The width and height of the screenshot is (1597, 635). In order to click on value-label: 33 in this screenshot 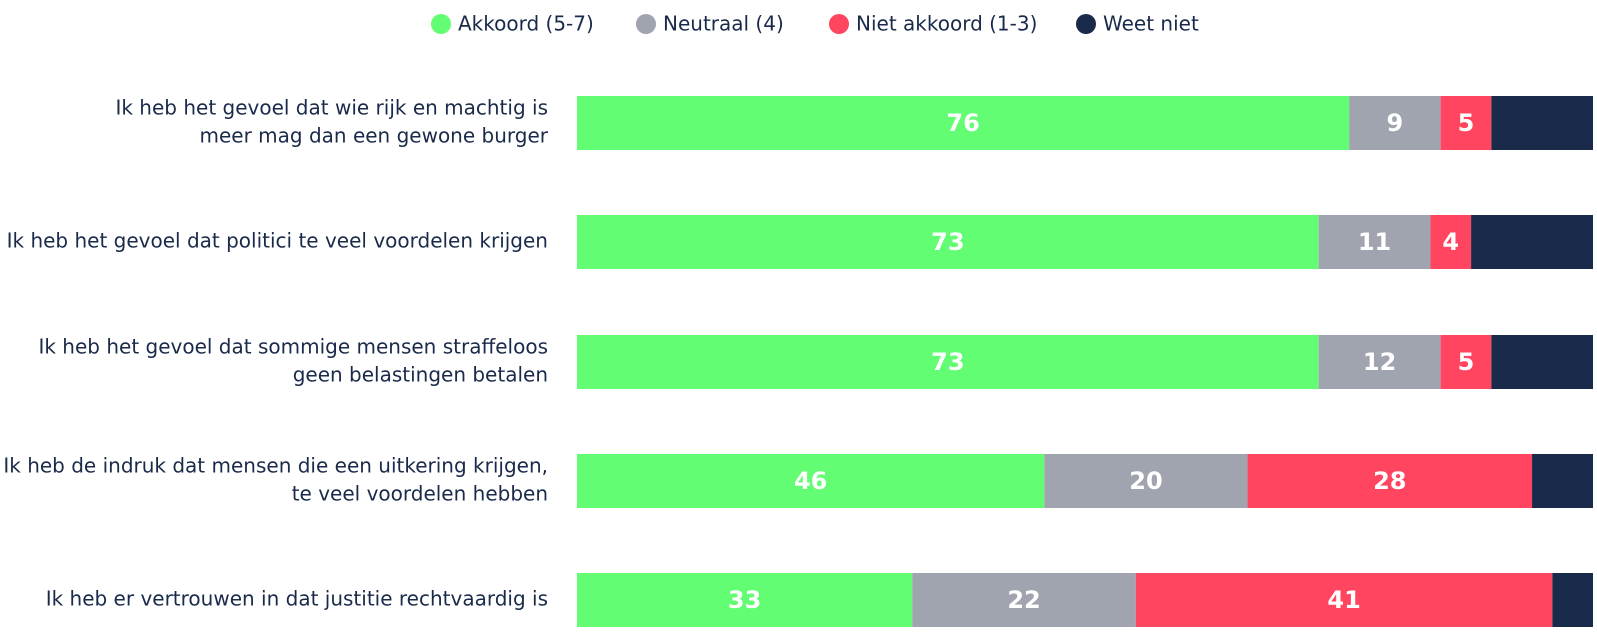, I will do `click(744, 600)`.